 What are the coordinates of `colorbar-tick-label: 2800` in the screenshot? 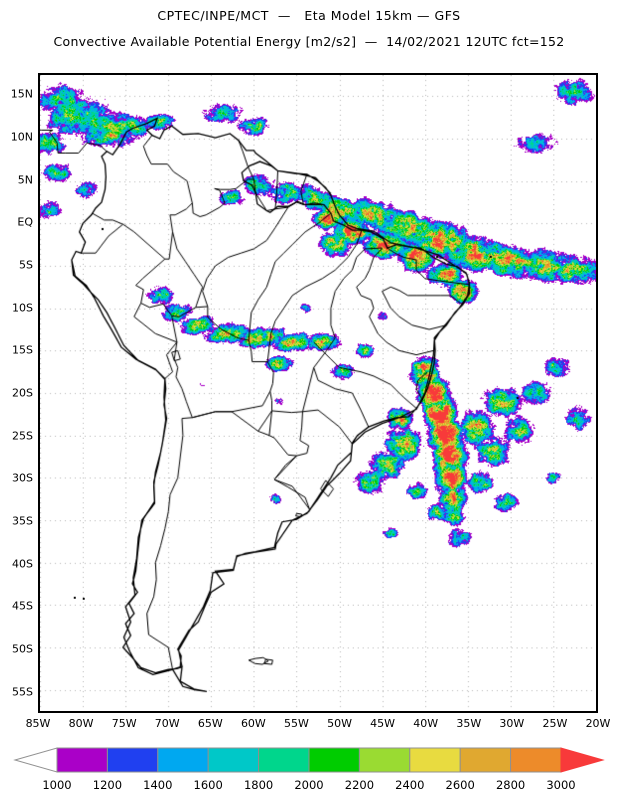 It's located at (510, 785).